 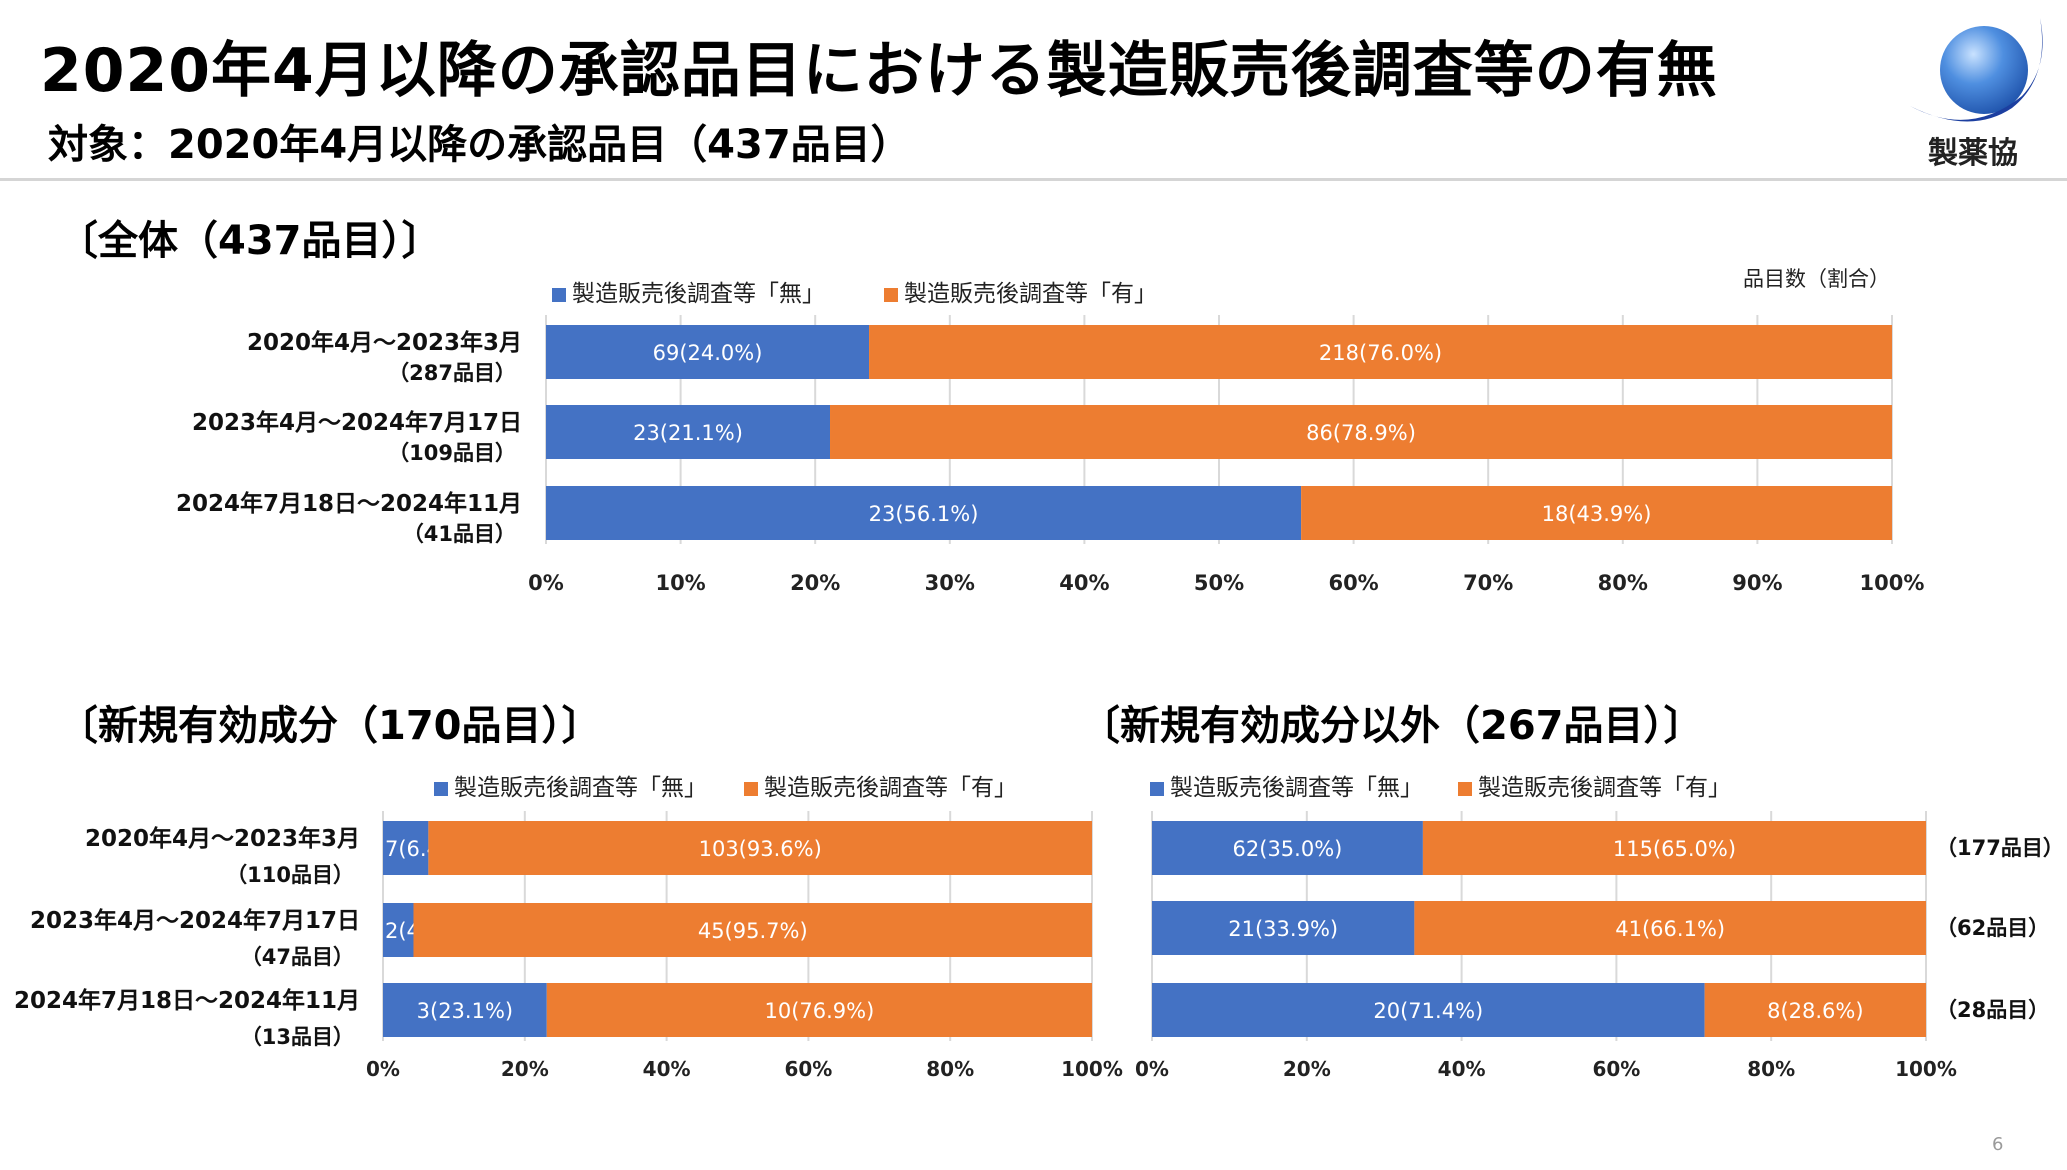 I want to click on data-label: 45(95.7%), so click(x=753, y=931).